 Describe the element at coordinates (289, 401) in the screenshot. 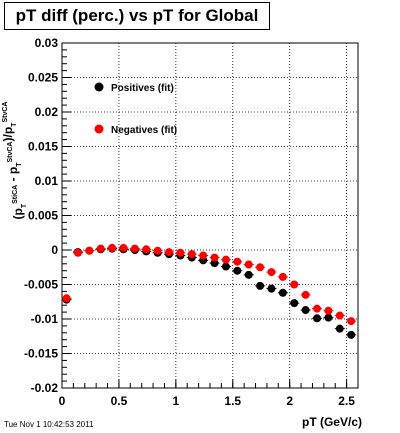

I see `x-tick-label: 2` at that location.